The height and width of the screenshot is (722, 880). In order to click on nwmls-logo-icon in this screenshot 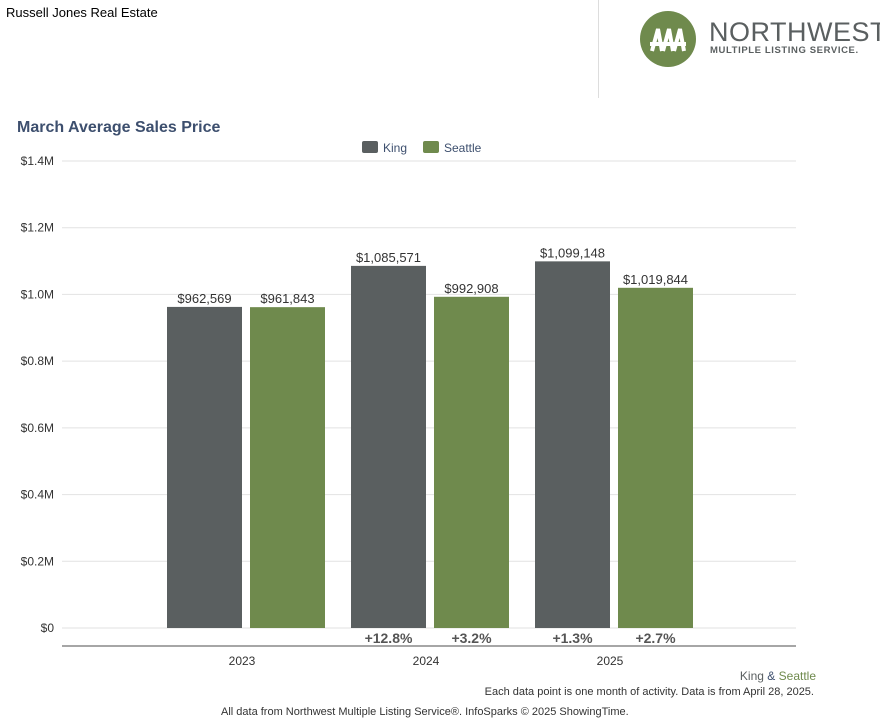, I will do `click(668, 39)`.